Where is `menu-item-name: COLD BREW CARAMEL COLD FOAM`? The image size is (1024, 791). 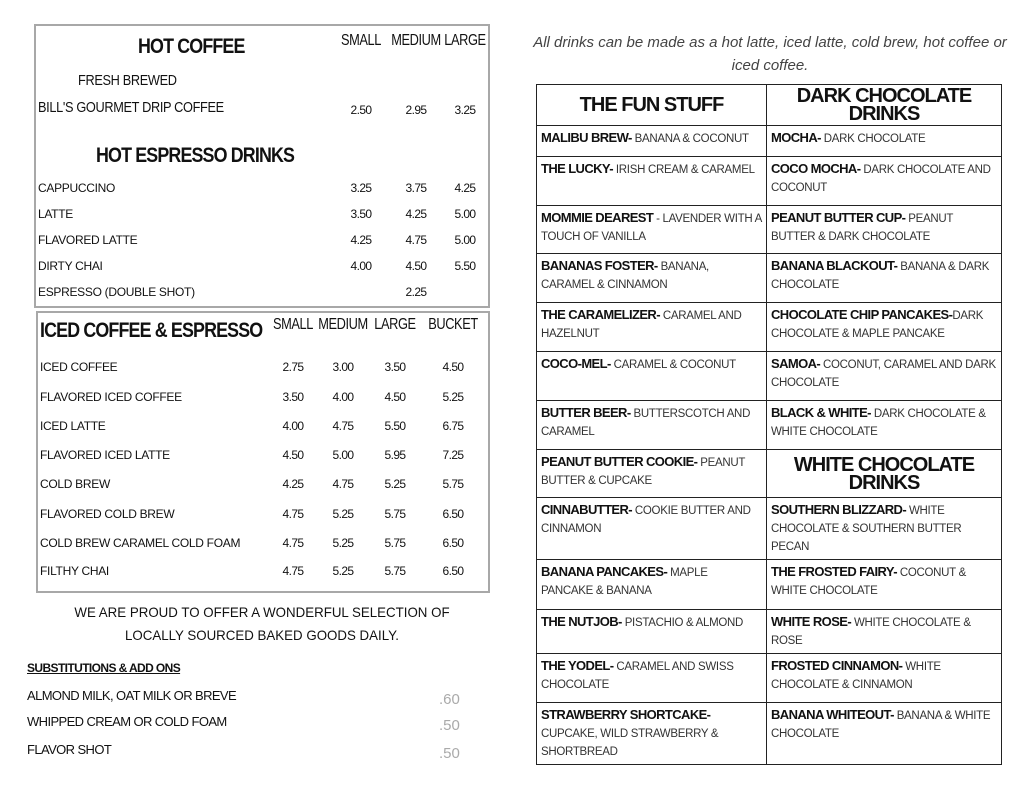 menu-item-name: COLD BREW CARAMEL COLD FOAM is located at coordinates (140, 543).